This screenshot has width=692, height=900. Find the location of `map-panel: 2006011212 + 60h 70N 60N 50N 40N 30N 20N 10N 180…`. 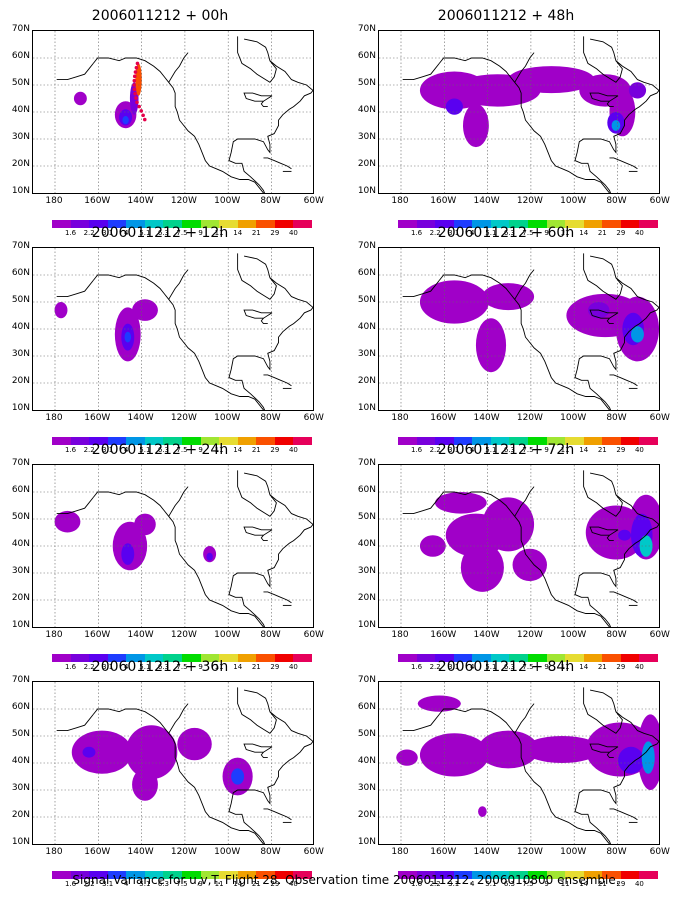

map-panel: 2006011212 + 60h 70N 60N 50N 40N 30N 20N 10N 180… is located at coordinates (508, 339).